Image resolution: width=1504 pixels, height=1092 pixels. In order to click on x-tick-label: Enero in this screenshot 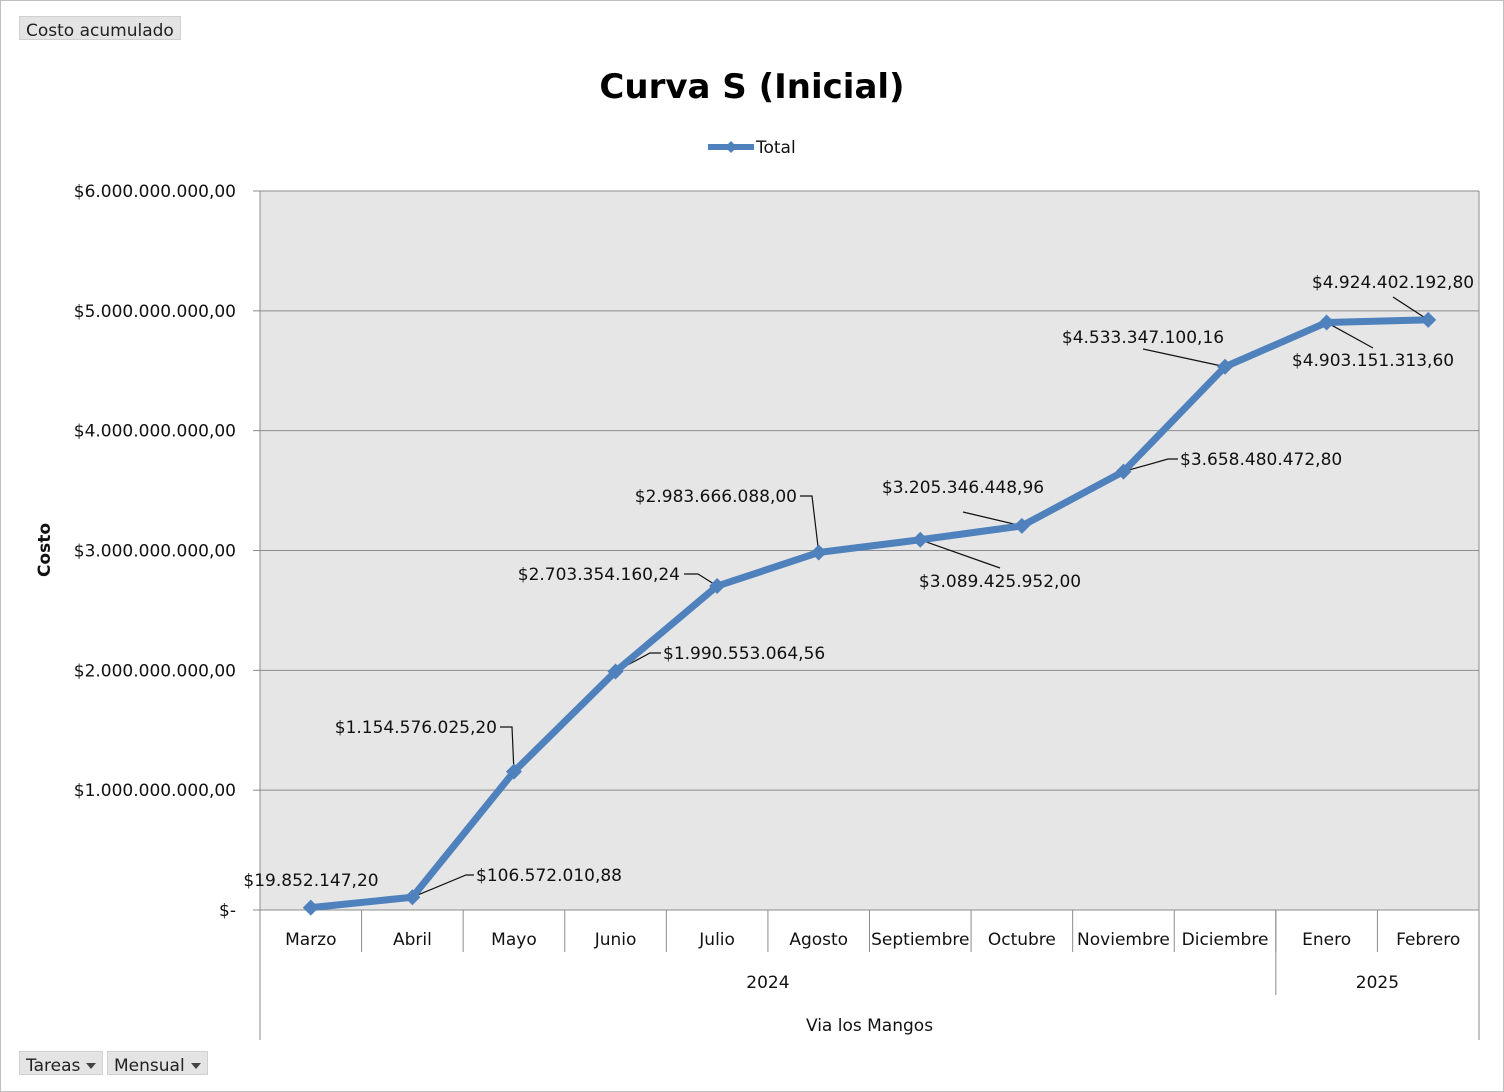, I will do `click(1326, 940)`.